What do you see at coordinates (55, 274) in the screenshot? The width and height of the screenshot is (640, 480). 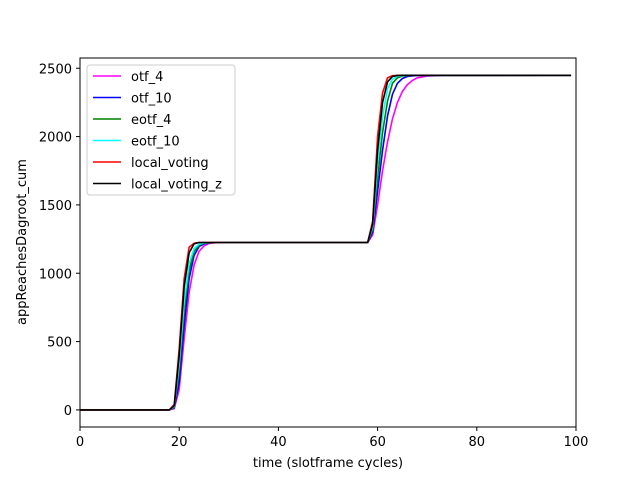 I see `y-tick-label: 1000` at bounding box center [55, 274].